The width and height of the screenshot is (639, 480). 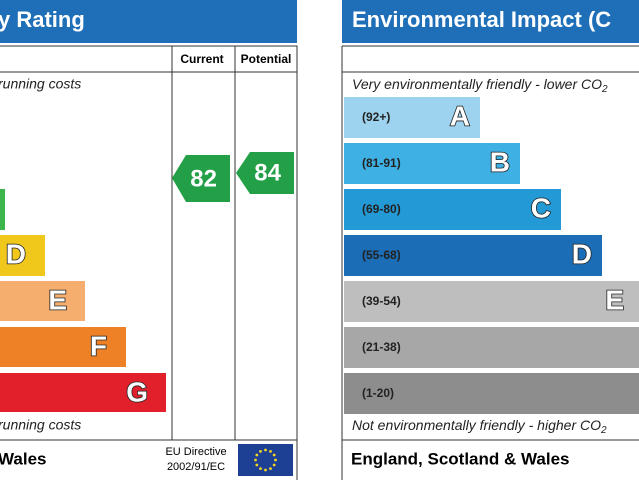 What do you see at coordinates (476, 425) in the screenshot?
I see `note-text: Not environmentally friendly - higher CO` at bounding box center [476, 425].